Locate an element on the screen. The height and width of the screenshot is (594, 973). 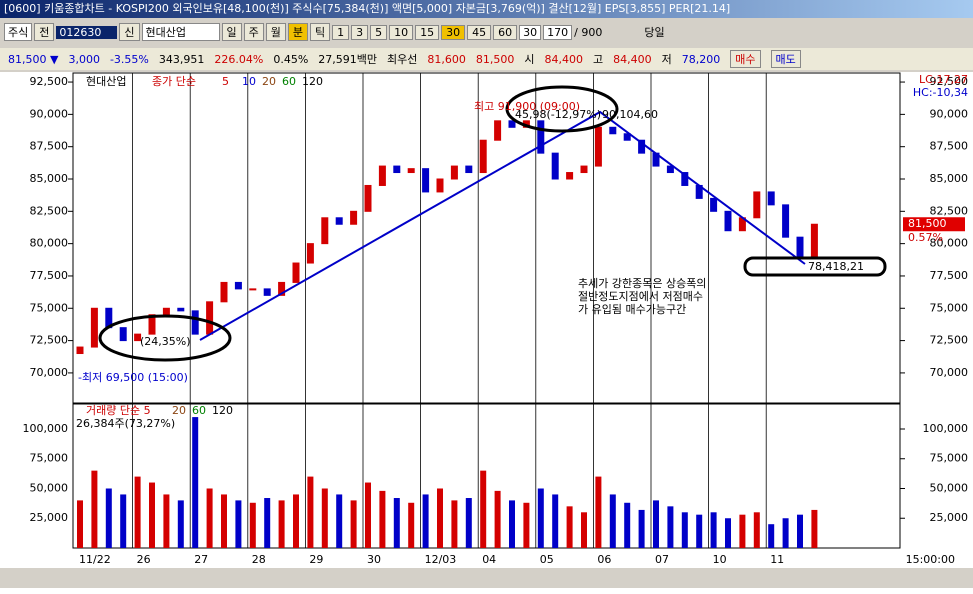
buy-button: 매수 is located at coordinates (745, 59).